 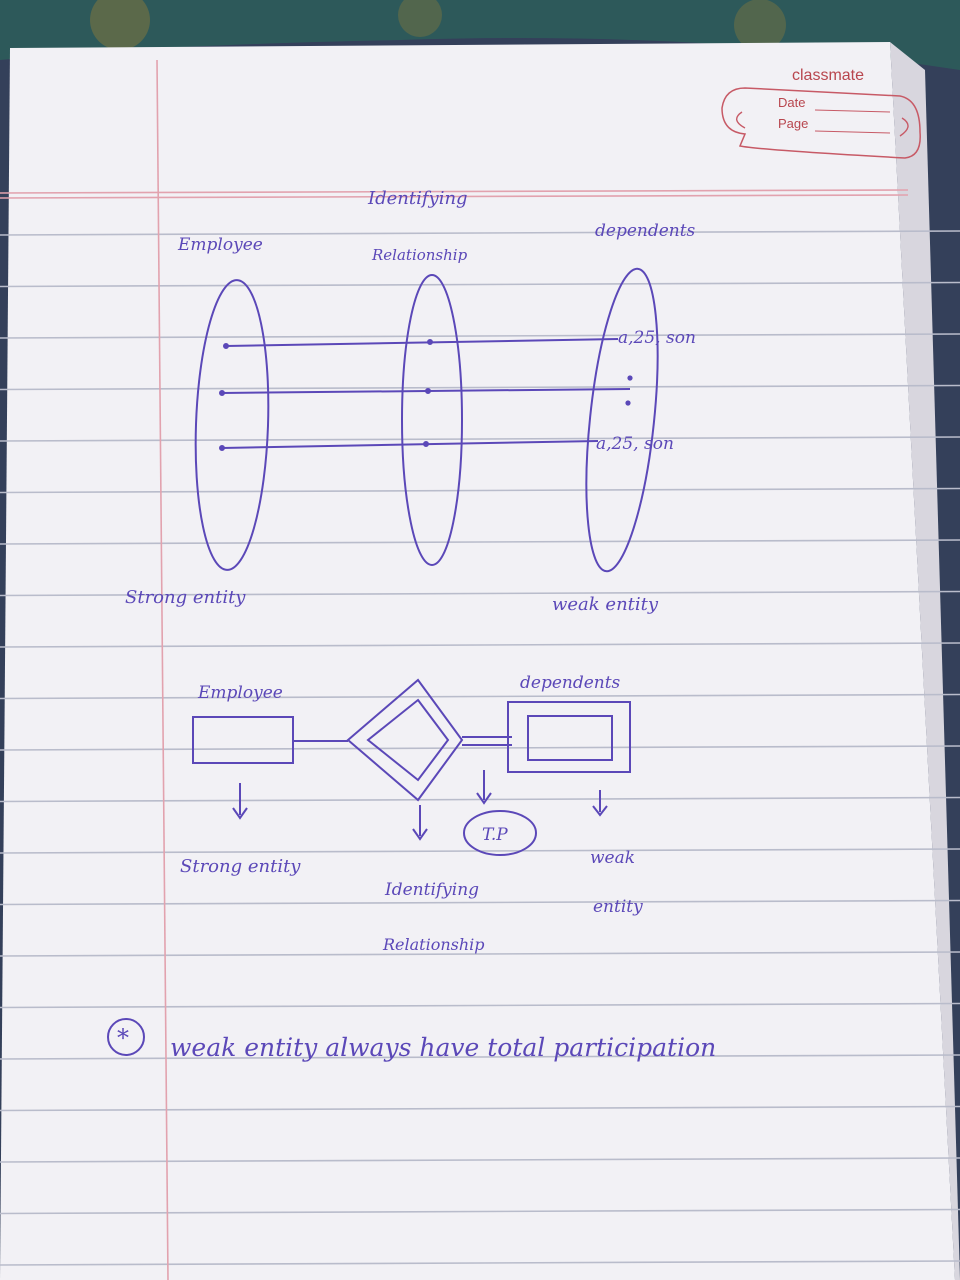 I want to click on top-margin-line, so click(x=454, y=191).